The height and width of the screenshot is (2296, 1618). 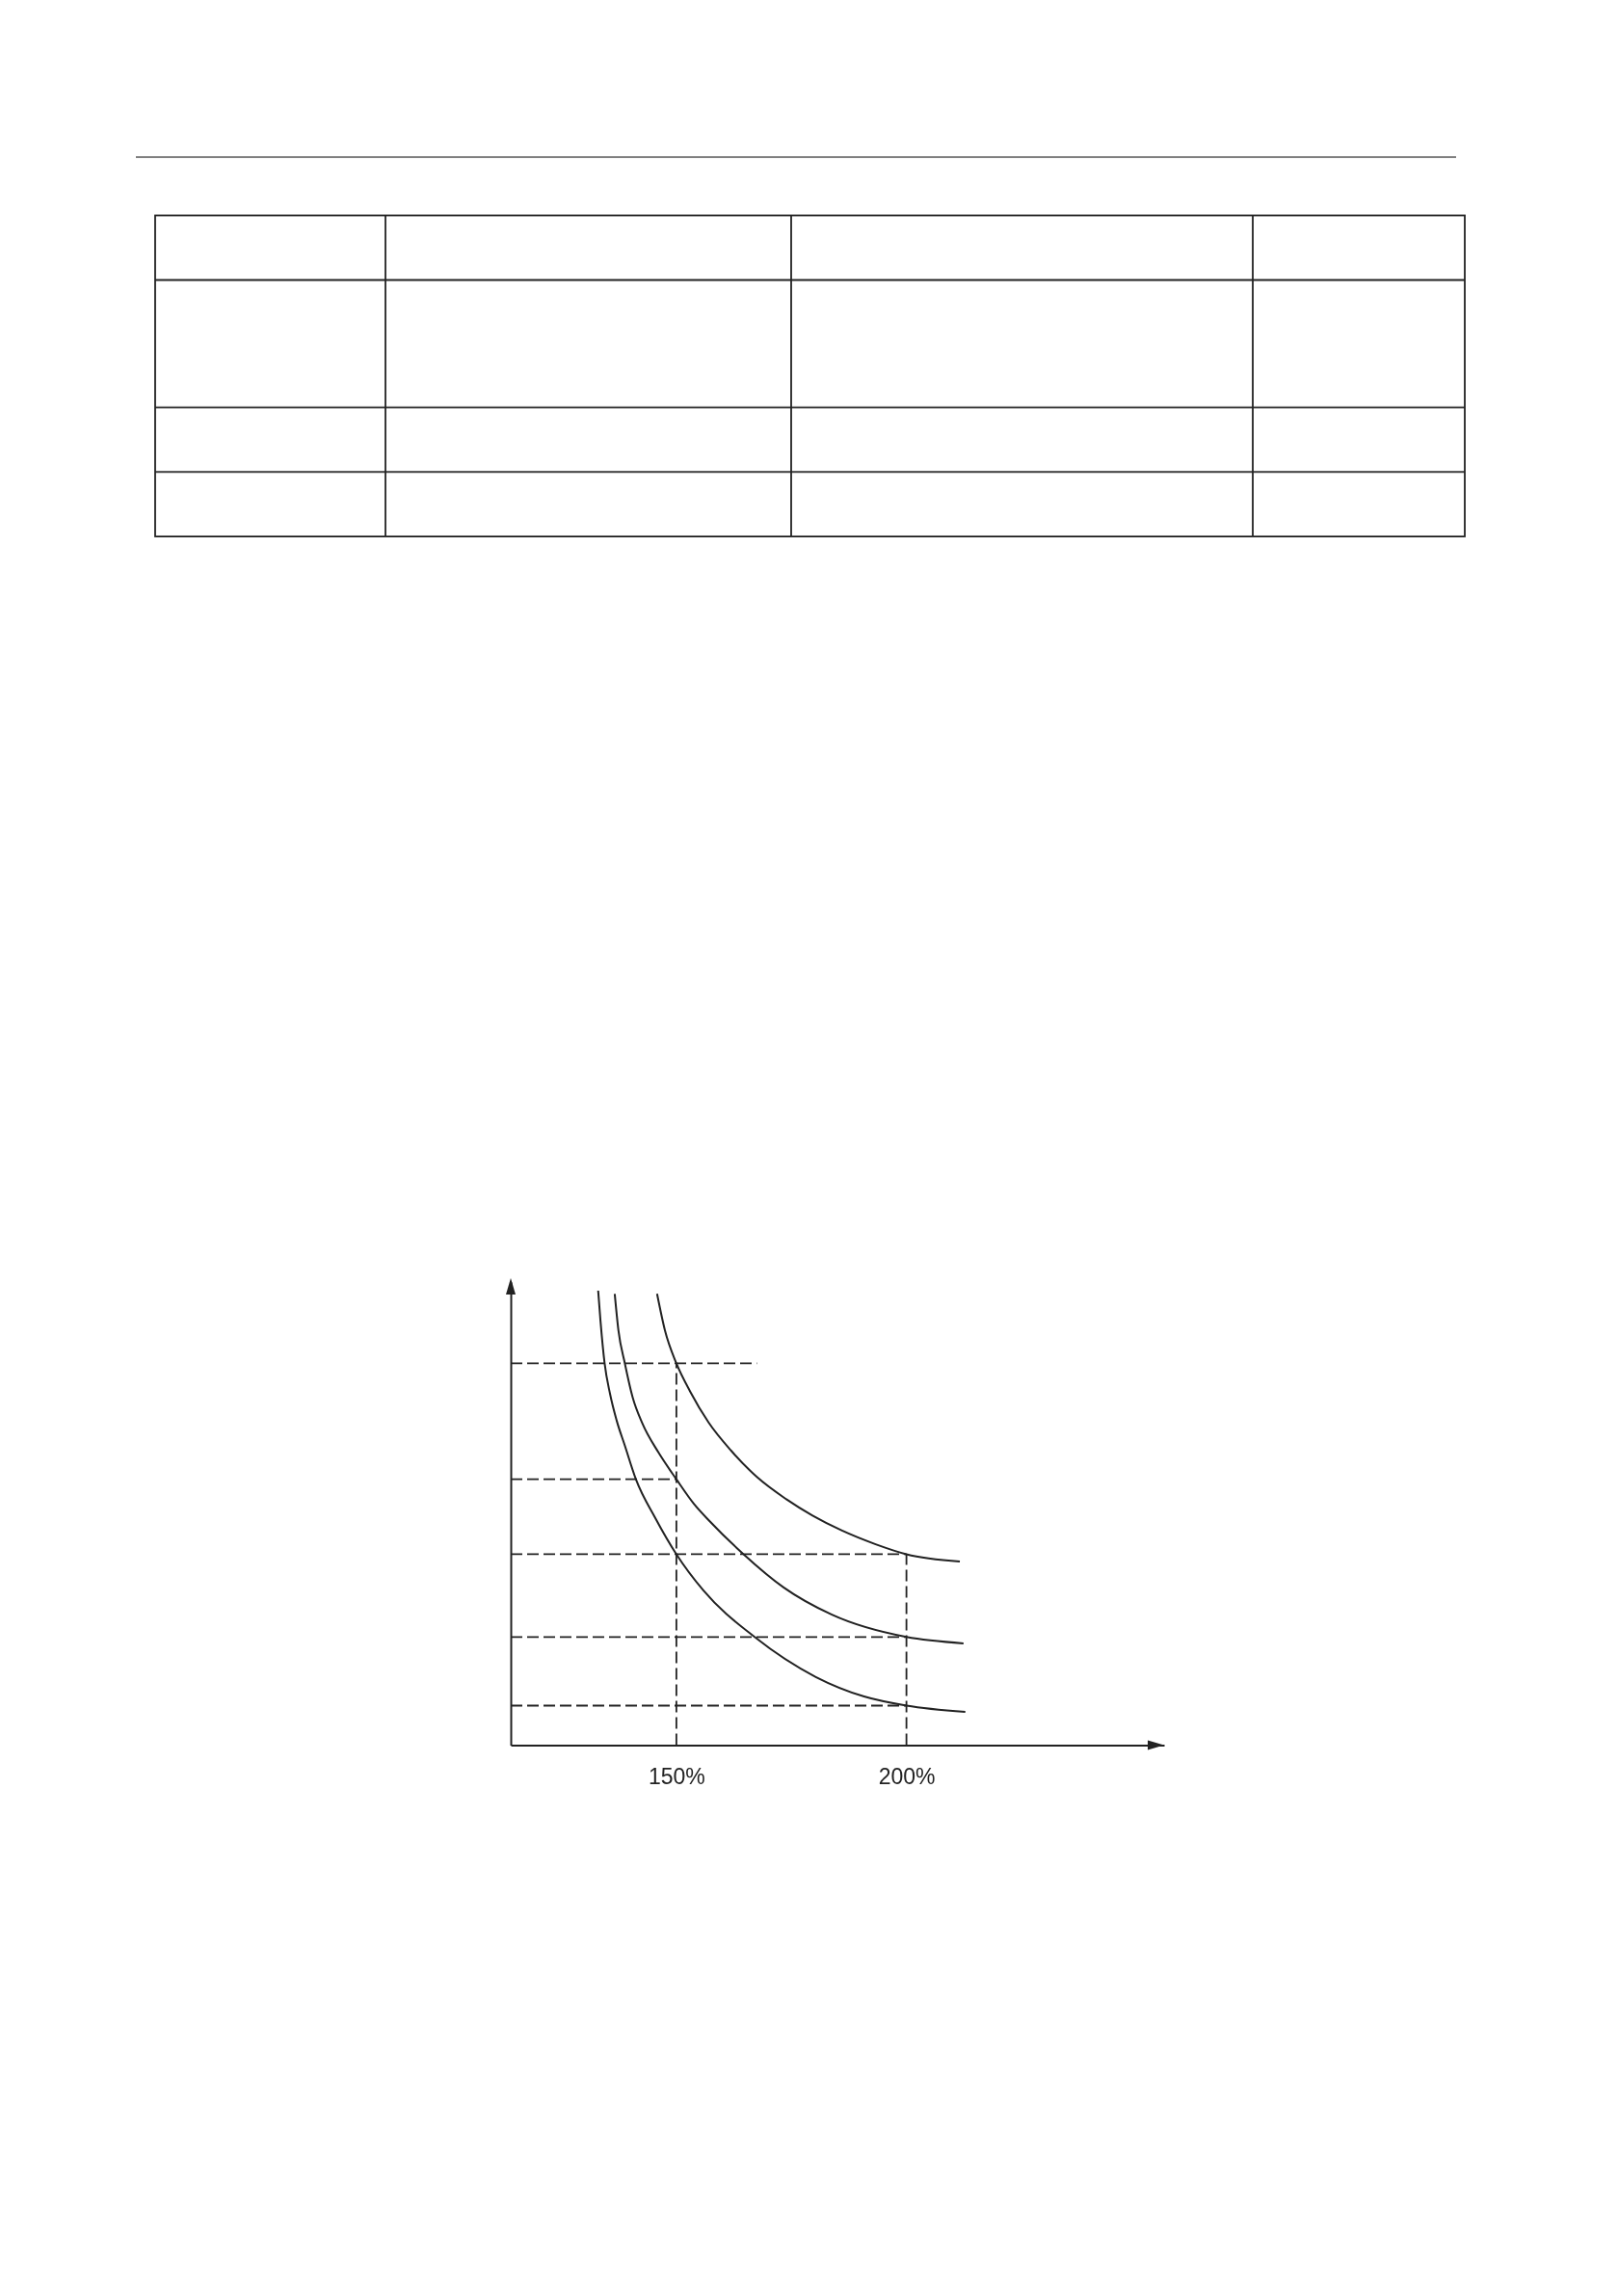 What do you see at coordinates (676, 1776) in the screenshot?
I see `x-tick-label: 150%` at bounding box center [676, 1776].